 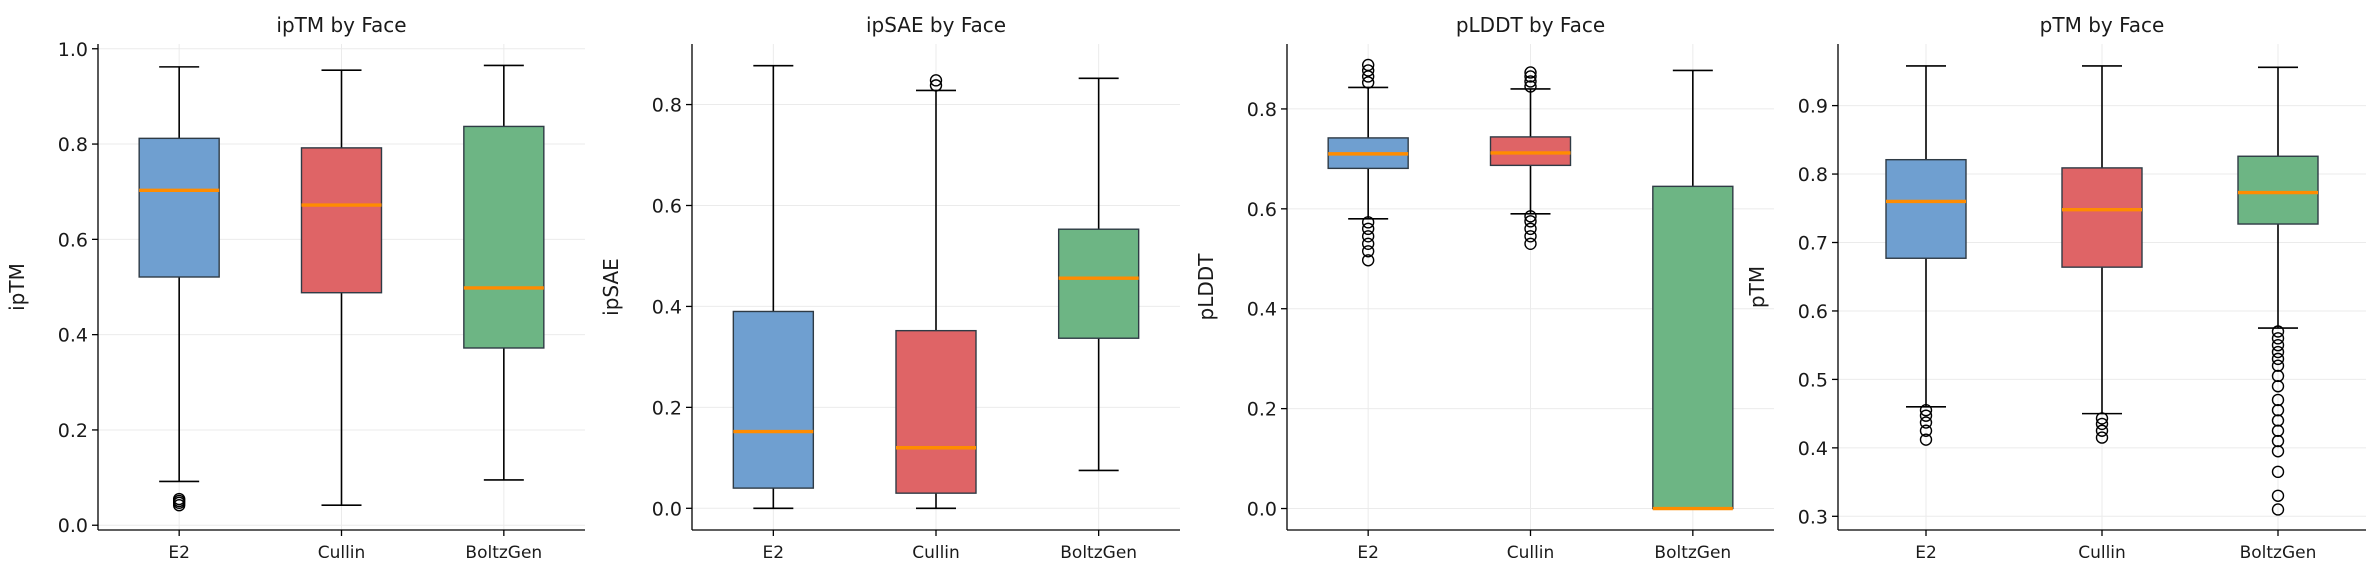 What do you see at coordinates (1813, 244) in the screenshot?
I see `y-tick-label: 0.7` at bounding box center [1813, 244].